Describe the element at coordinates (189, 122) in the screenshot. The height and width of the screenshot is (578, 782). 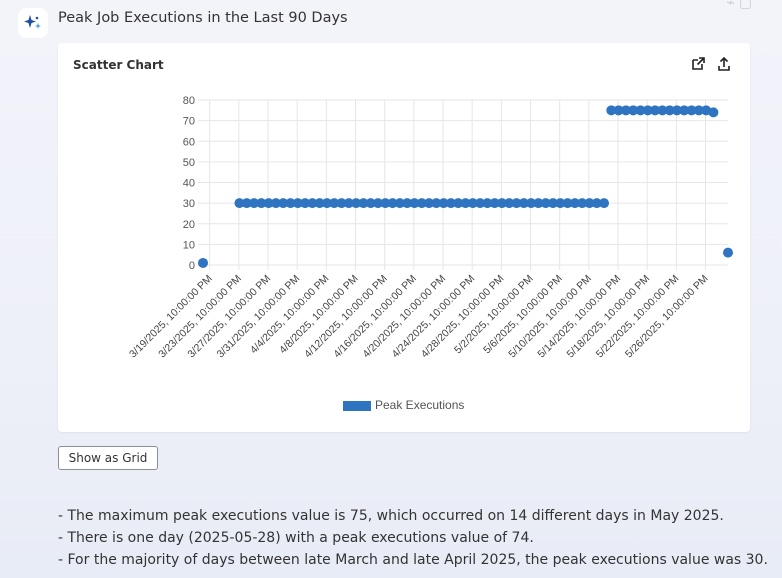
I see `y-tick-label: 70` at that location.